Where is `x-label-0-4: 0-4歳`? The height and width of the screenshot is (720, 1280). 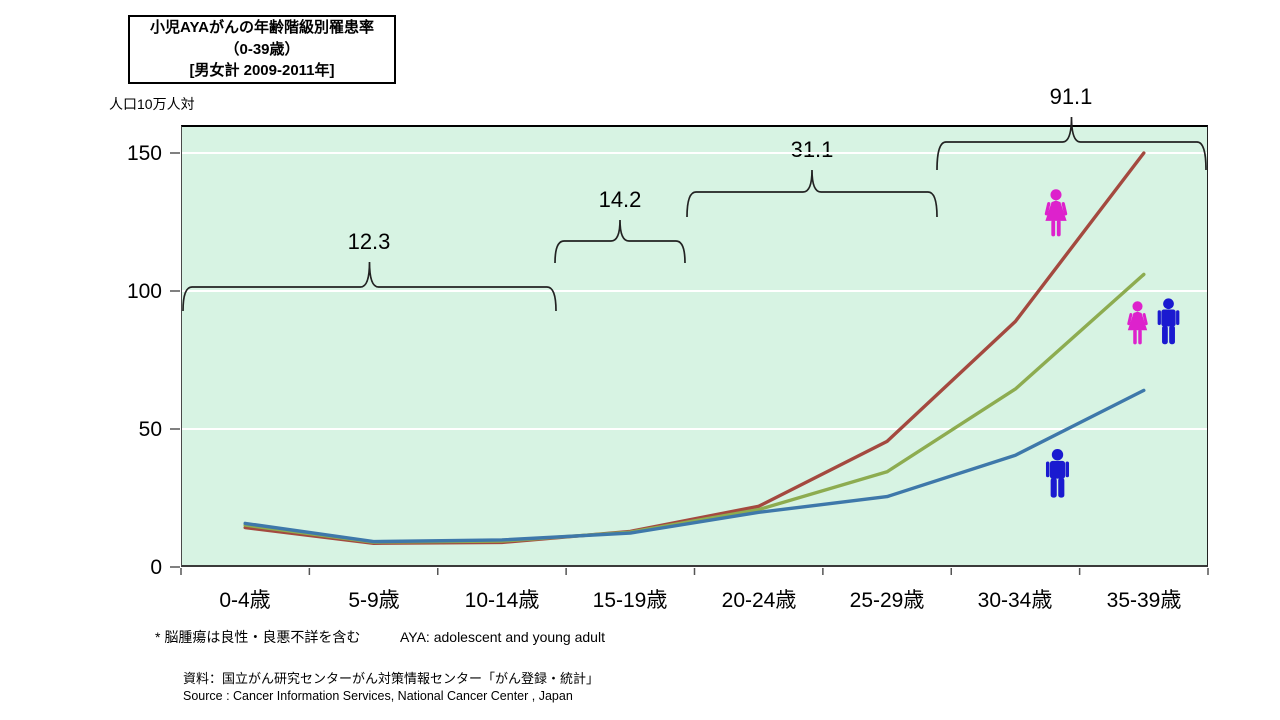
x-label-0-4: 0-4歳 is located at coordinates (245, 600).